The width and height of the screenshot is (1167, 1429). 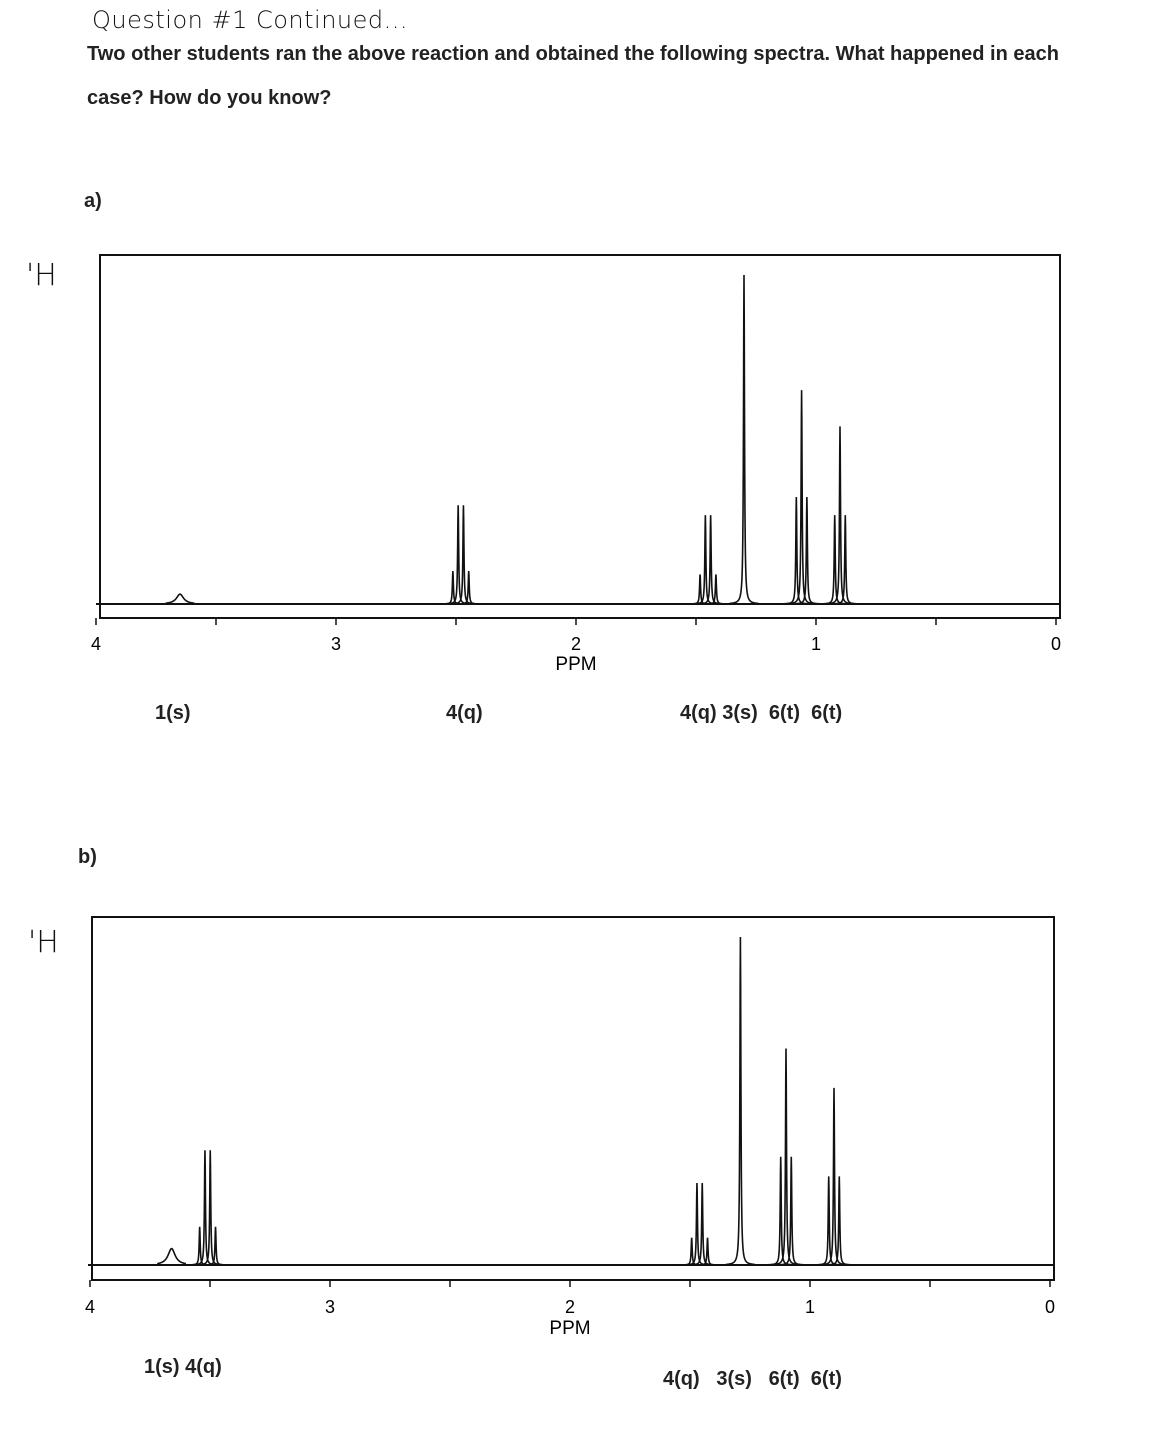 What do you see at coordinates (93, 201) in the screenshot?
I see `part-a-label: a)` at bounding box center [93, 201].